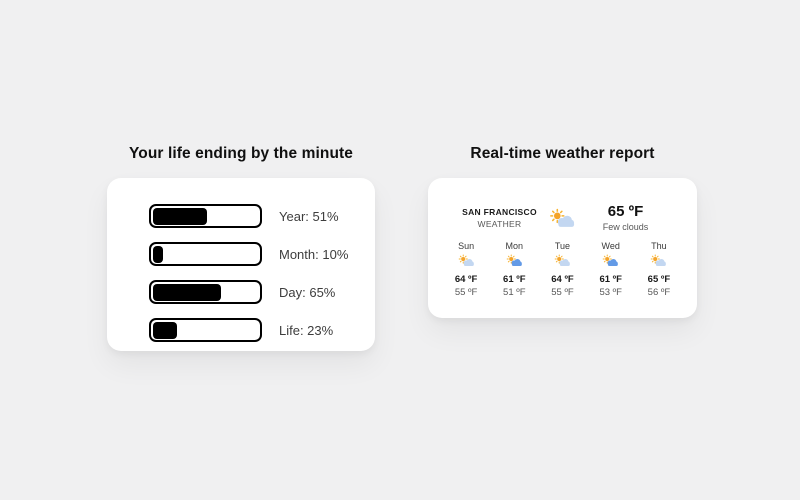  Describe the element at coordinates (466, 269) in the screenshot. I see `forecast-column-sun: Sun 64 ºF 55 ºF` at that location.